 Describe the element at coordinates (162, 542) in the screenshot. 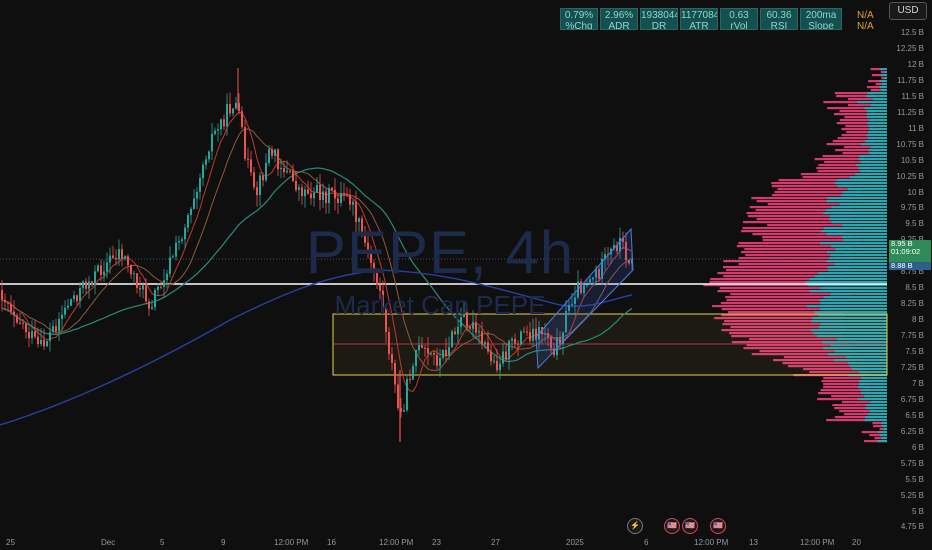

I see `time-tick-label: 5` at that location.